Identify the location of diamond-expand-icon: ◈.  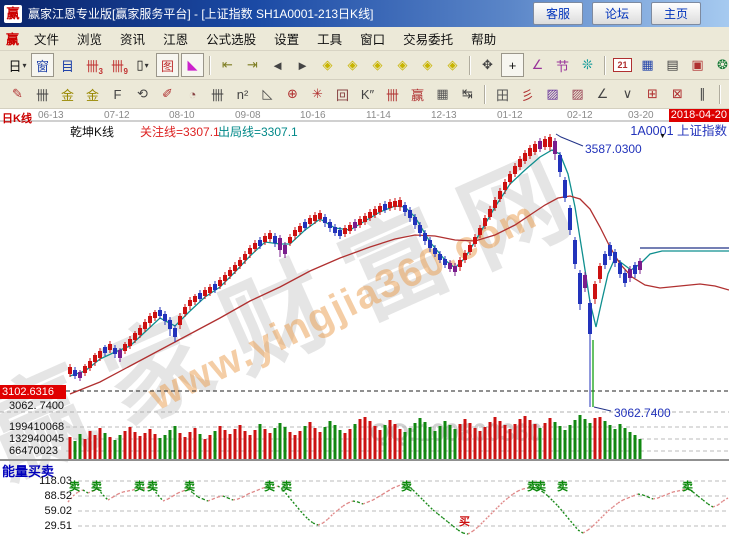
(402, 64).